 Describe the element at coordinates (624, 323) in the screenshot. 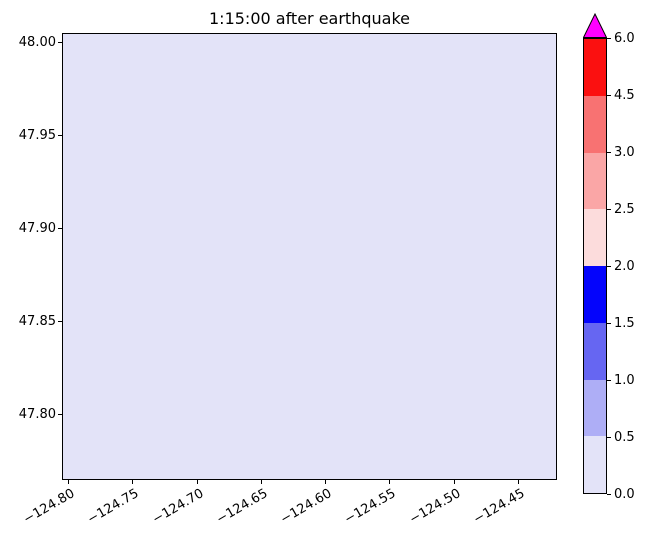

I see `colorbar-tick-label: 1.5` at that location.